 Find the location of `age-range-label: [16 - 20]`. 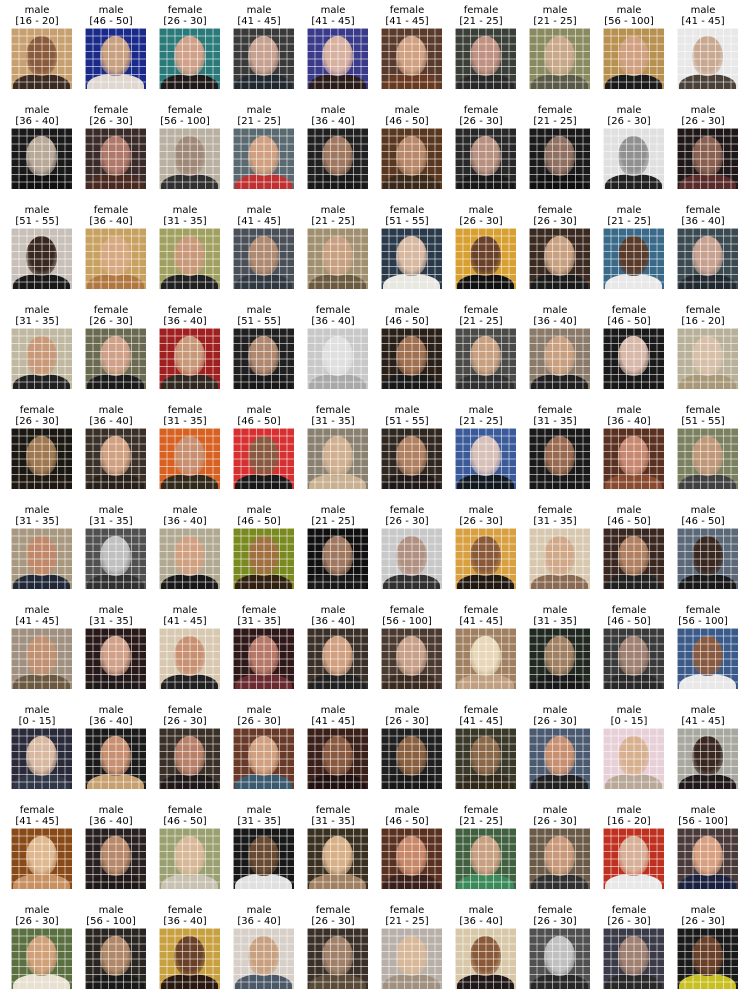

age-range-label: [16 - 20] is located at coordinates (629, 821).